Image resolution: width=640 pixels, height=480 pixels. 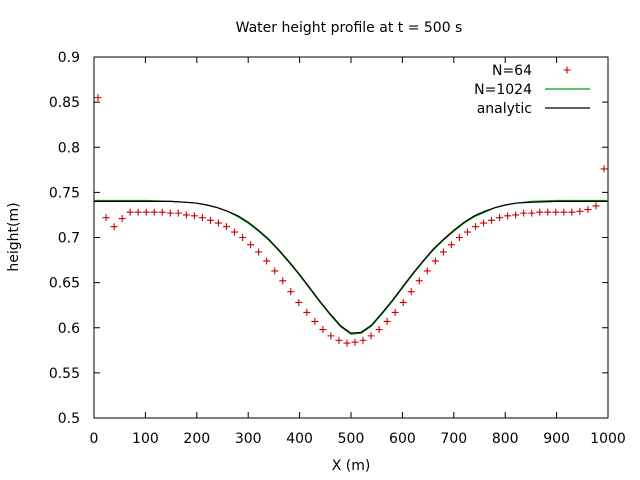 I want to click on y-tick-label: 0.65, so click(x=64, y=284).